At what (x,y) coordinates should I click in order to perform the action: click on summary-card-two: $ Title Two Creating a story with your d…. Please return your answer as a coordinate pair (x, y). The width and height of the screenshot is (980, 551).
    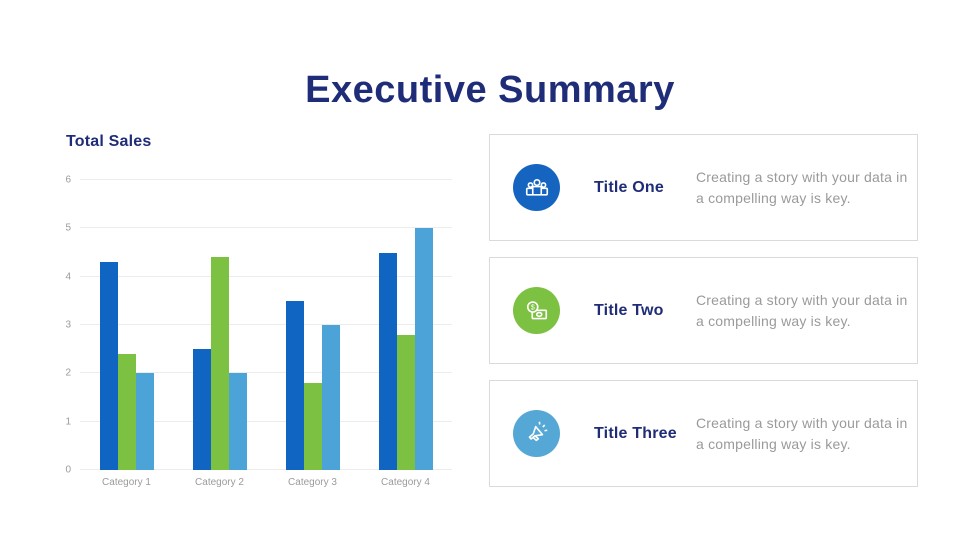
    Looking at the image, I should click on (703, 310).